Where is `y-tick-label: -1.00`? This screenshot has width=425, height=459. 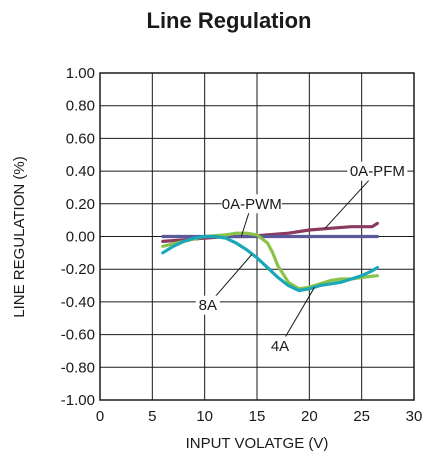
y-tick-label: -1.00 is located at coordinates (78, 400).